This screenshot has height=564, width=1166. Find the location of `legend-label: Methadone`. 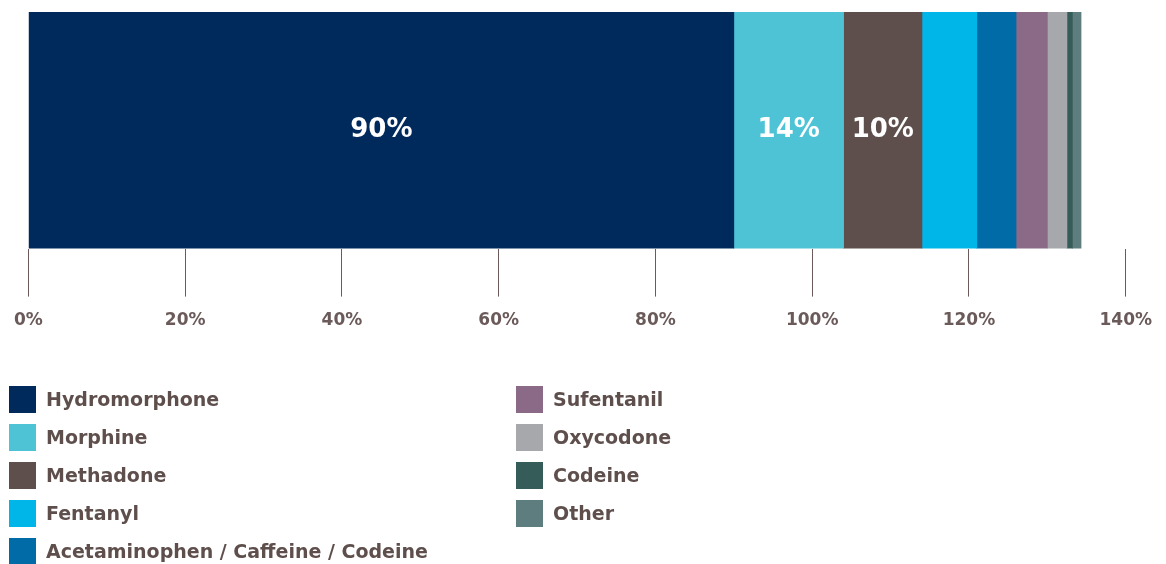

legend-label: Methadone is located at coordinates (106, 475).